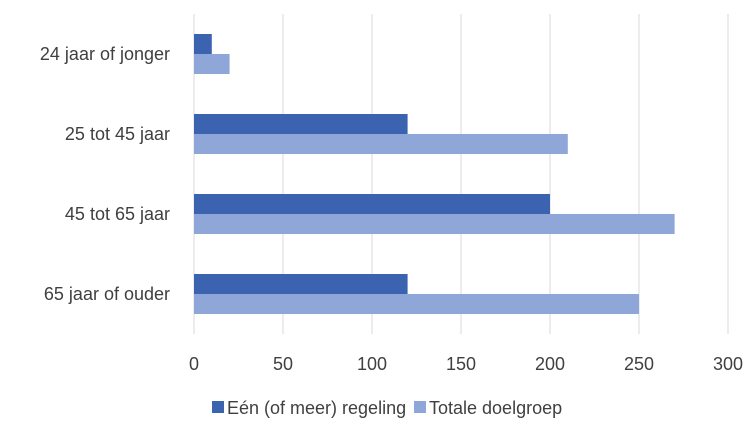  I want to click on x-tick-label: 200, so click(550, 364).